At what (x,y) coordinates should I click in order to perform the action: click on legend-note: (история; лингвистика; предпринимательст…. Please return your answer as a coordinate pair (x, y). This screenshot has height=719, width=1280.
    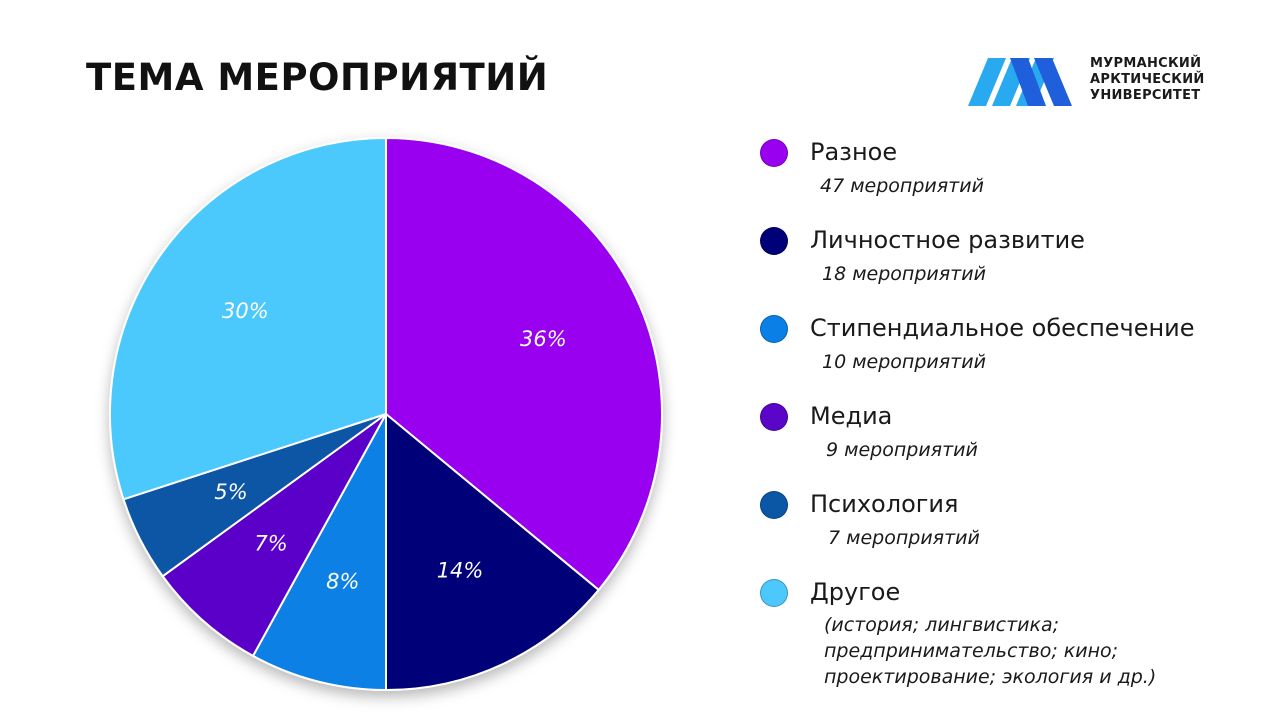
    Looking at the image, I should click on (990, 651).